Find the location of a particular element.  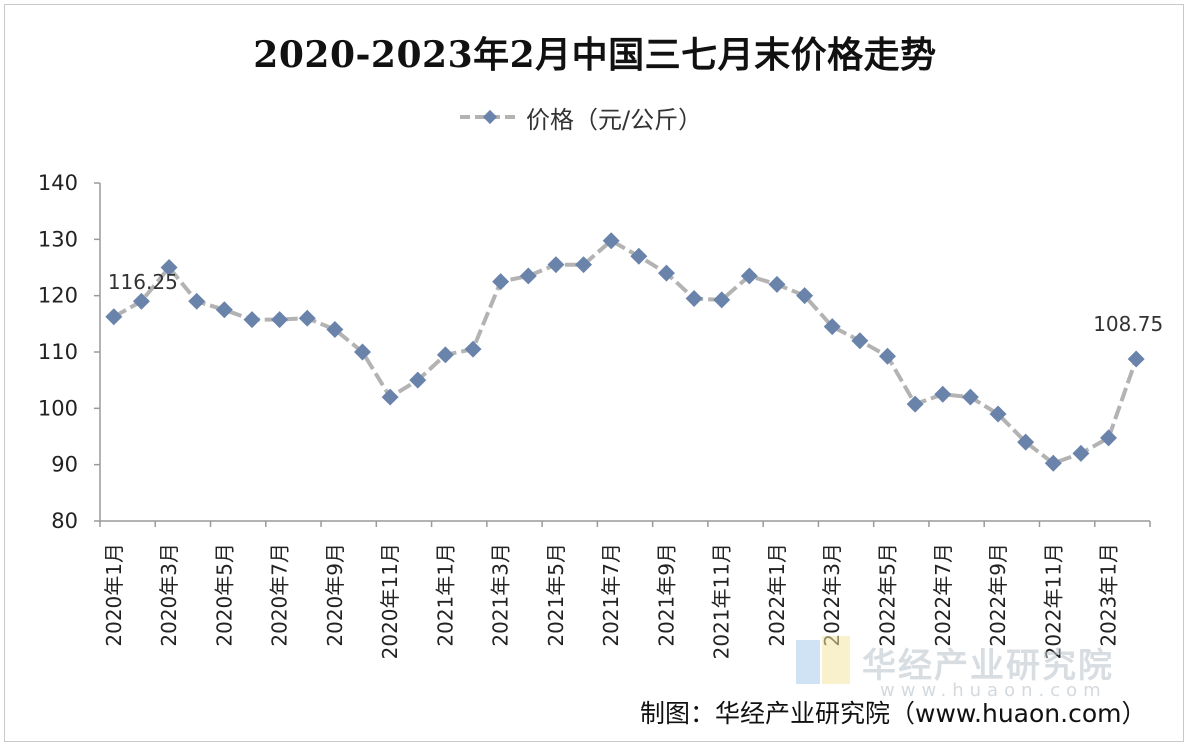

x-tick-label: 2020年11月 is located at coordinates (390, 601).